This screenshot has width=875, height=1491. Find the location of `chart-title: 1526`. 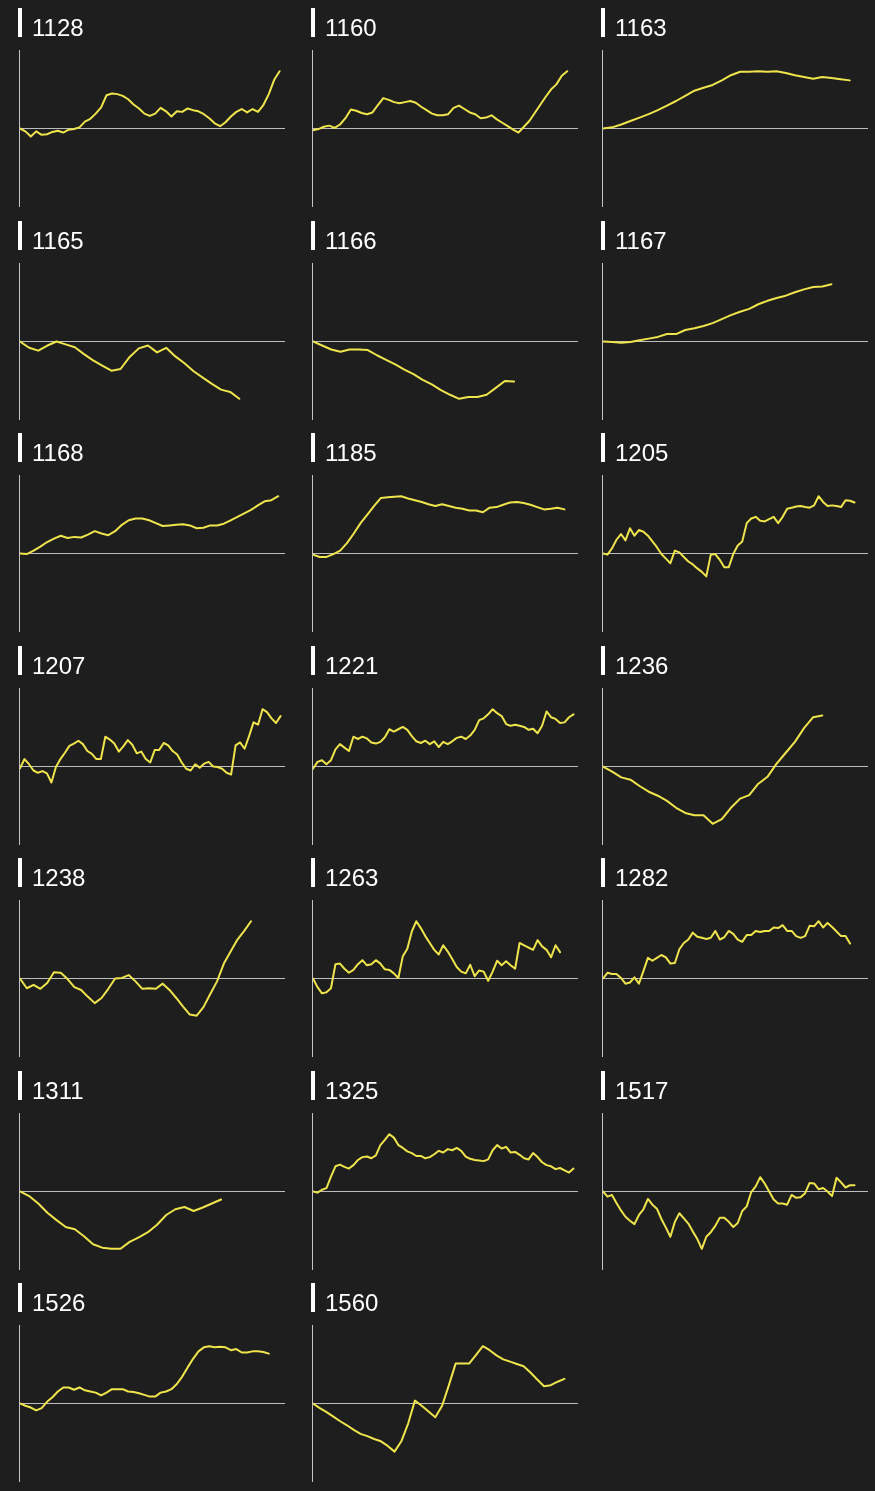

chart-title: 1526 is located at coordinates (59, 1303).